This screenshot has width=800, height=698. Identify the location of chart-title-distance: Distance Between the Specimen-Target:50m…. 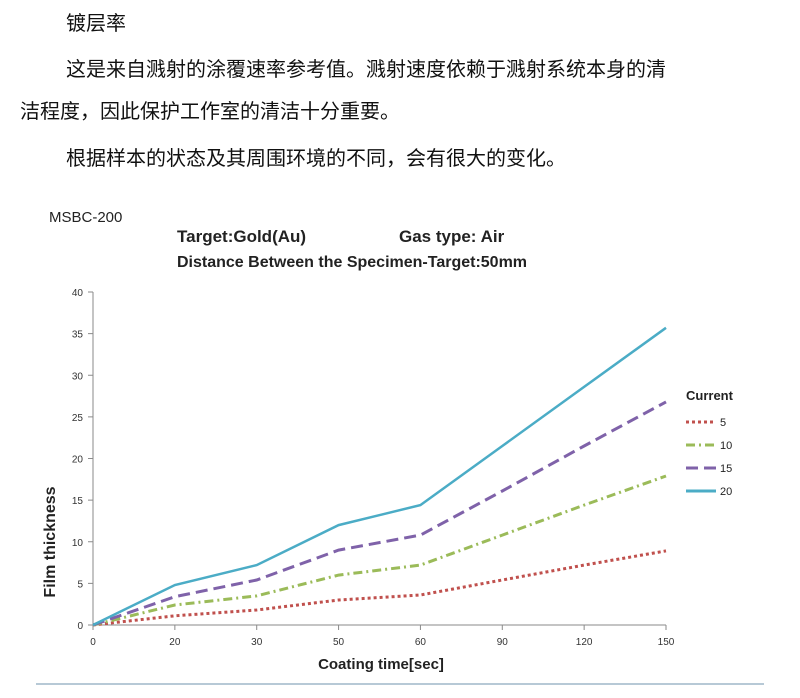
(352, 262).